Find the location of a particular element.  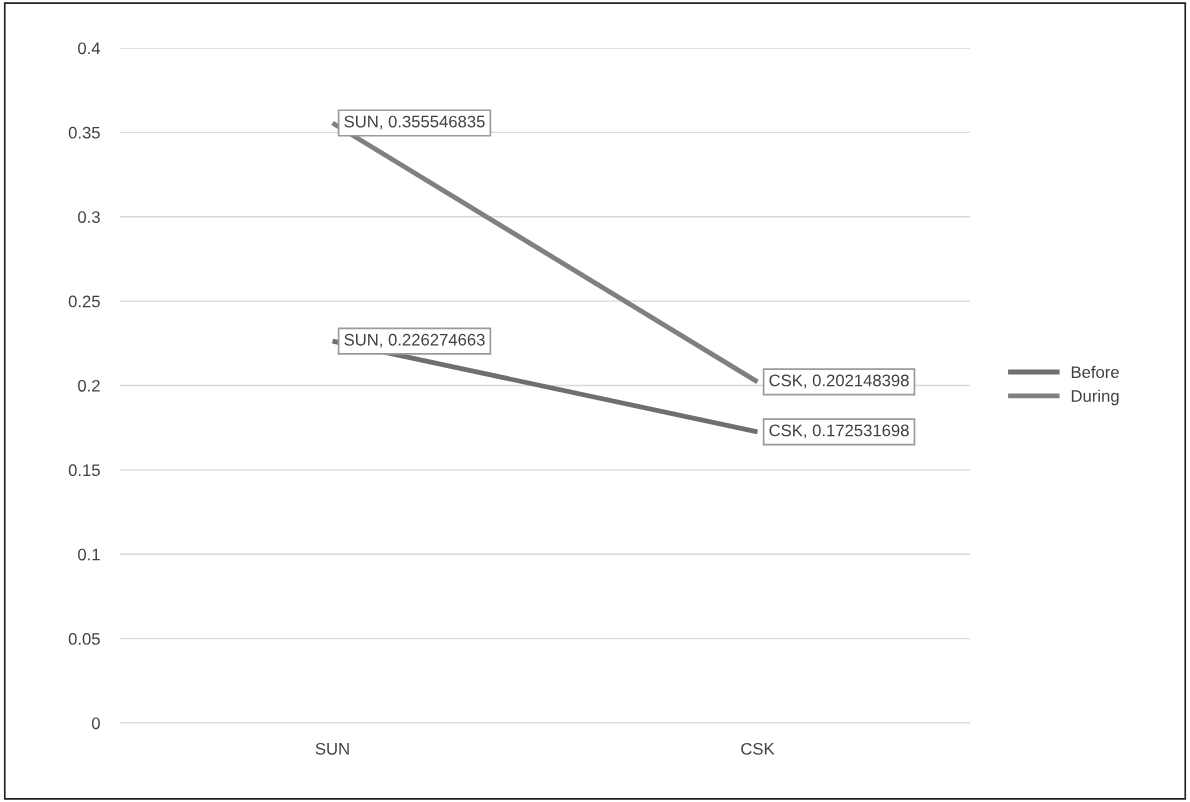

data-label: SUN, 0.226274663 is located at coordinates (414, 340).